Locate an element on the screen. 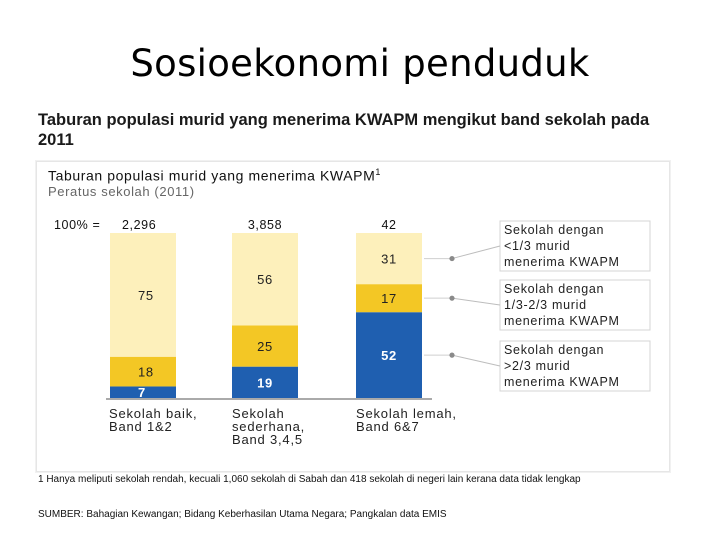  total-prefix-label: 100% = is located at coordinates (77, 225).